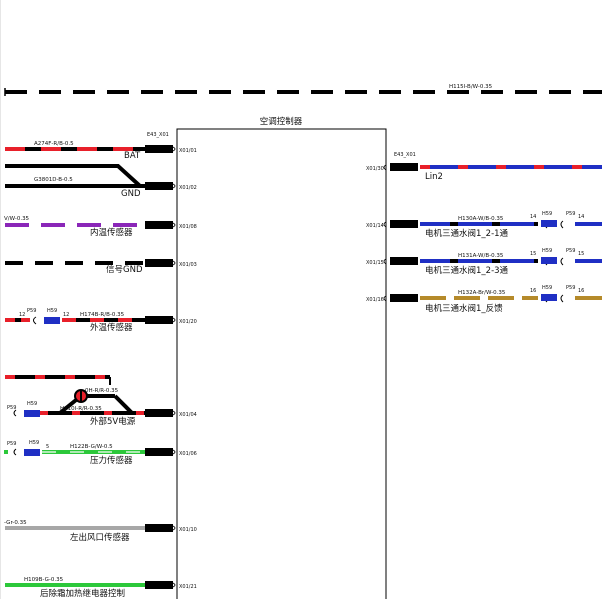  I want to click on top-wire-label: H115I-B/W-0.35, so click(471, 87).